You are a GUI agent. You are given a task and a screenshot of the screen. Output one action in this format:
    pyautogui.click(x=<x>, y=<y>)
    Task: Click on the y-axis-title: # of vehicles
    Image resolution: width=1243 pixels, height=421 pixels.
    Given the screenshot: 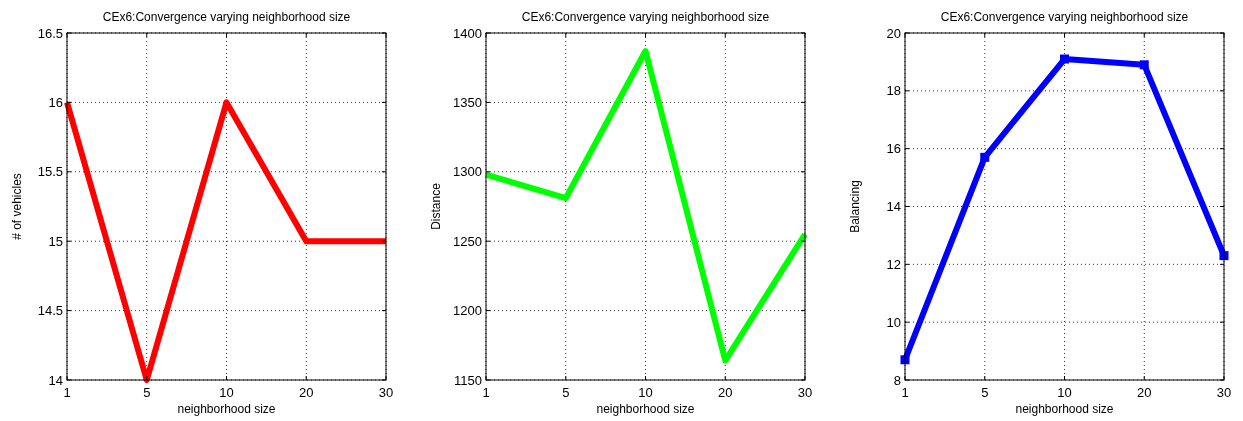 What is the action you would take?
    pyautogui.click(x=17, y=206)
    